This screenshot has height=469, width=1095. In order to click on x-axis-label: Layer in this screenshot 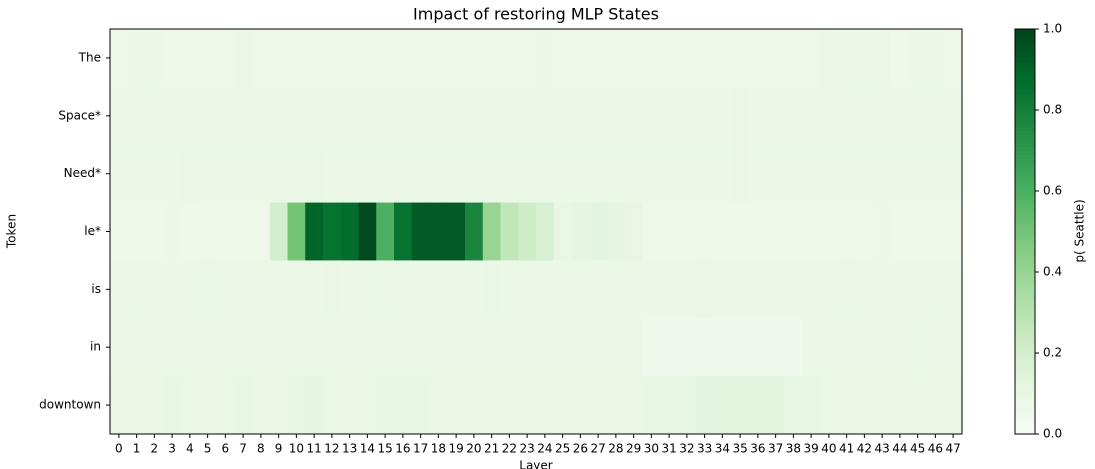, I will do `click(536, 464)`.